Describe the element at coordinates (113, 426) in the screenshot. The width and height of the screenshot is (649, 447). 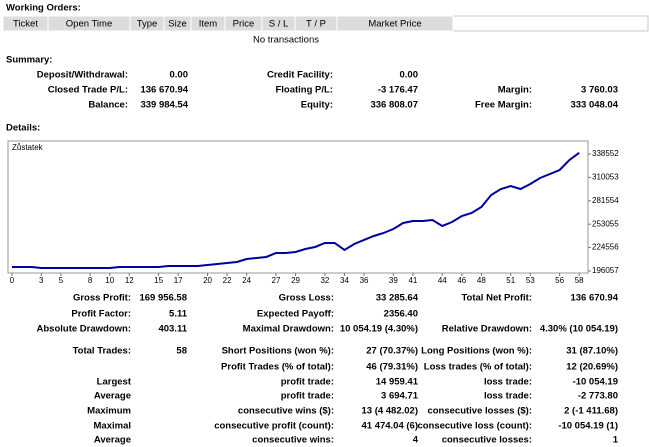
I see `stat-label: Maximal` at that location.